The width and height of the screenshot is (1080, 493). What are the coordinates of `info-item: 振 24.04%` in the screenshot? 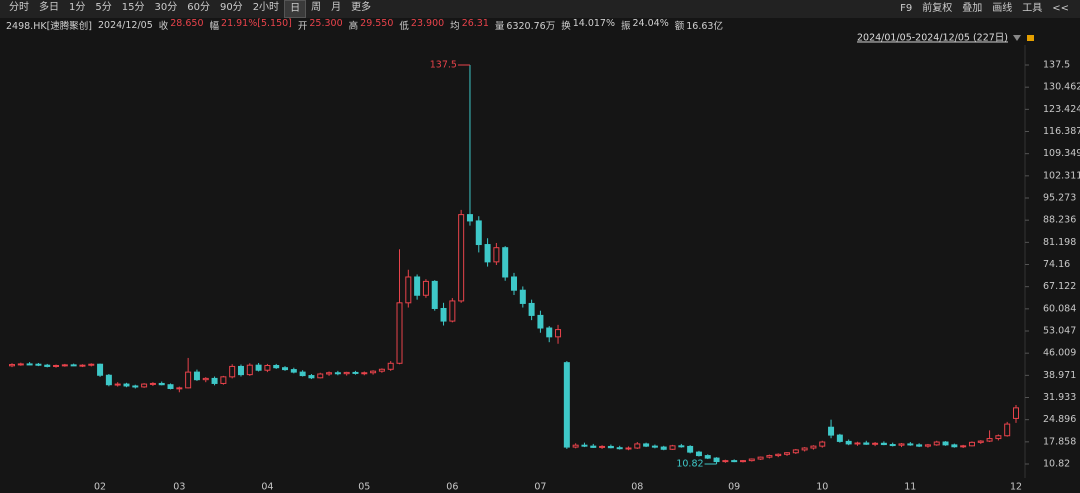 It's located at (645, 25).